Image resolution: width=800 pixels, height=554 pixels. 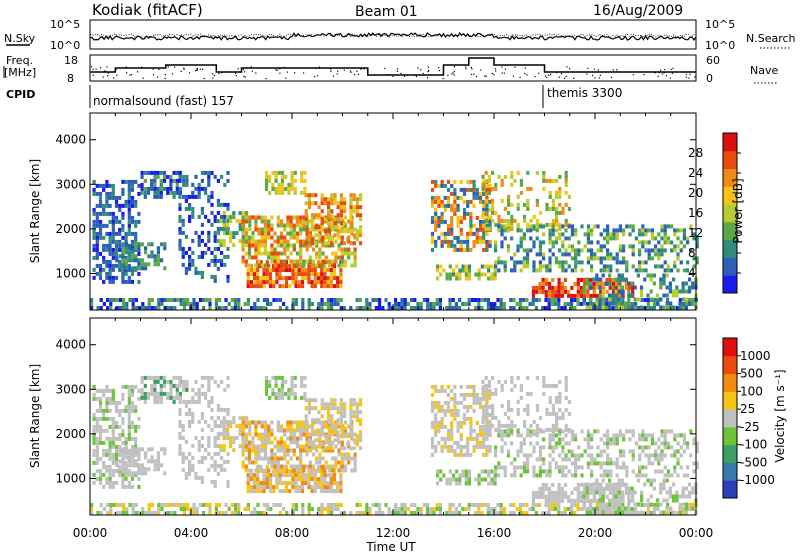 What do you see at coordinates (638, 11) in the screenshot?
I see `title-right: 16/Aug/2009` at bounding box center [638, 11].